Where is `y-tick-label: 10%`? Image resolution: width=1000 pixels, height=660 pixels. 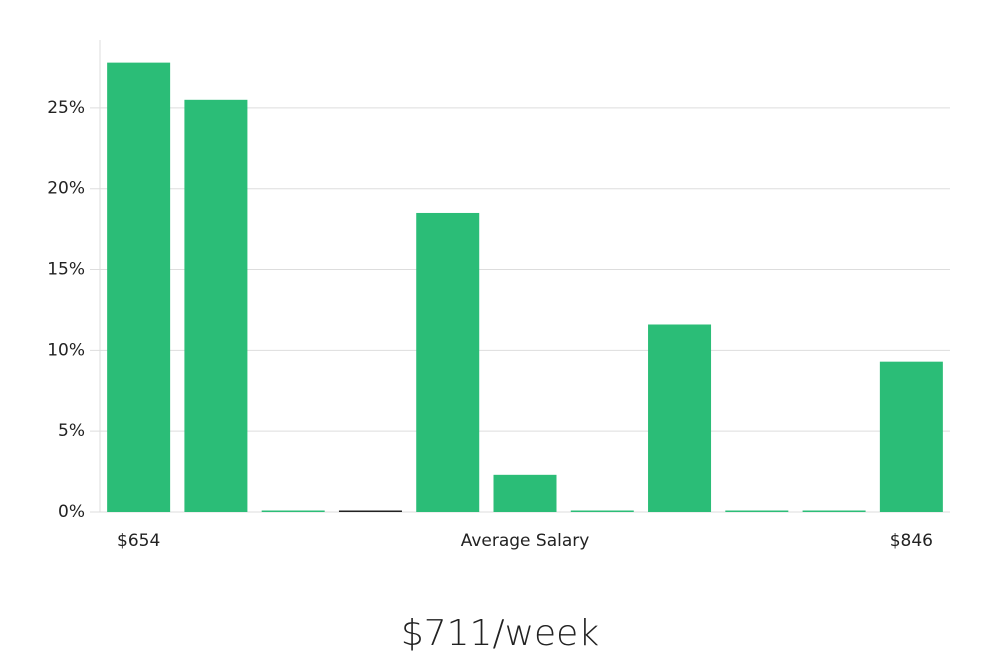
y-tick-label: 10% is located at coordinates (66, 350).